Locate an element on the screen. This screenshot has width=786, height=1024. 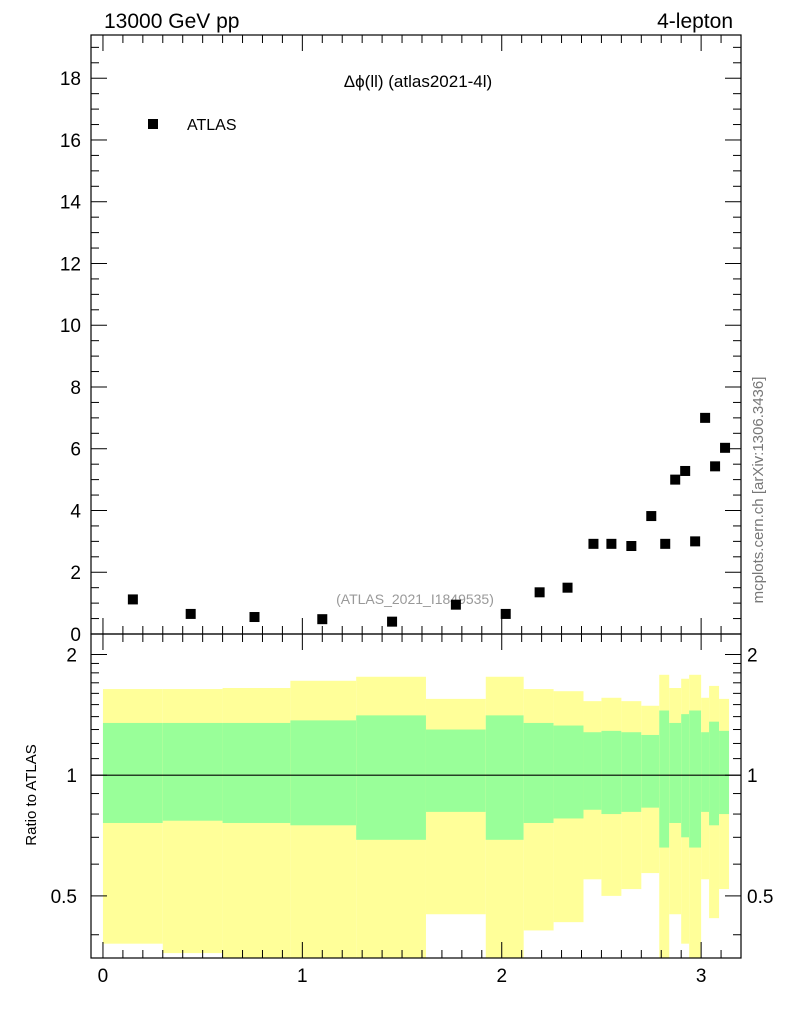
ratio-y-tick-label-right: 0.5 is located at coordinates (760, 897).